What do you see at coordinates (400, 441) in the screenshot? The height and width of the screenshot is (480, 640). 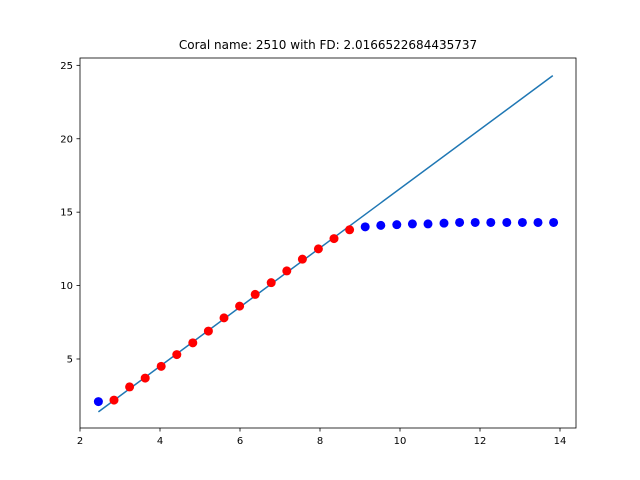 I see `x-tick-label-4: 10` at bounding box center [400, 441].